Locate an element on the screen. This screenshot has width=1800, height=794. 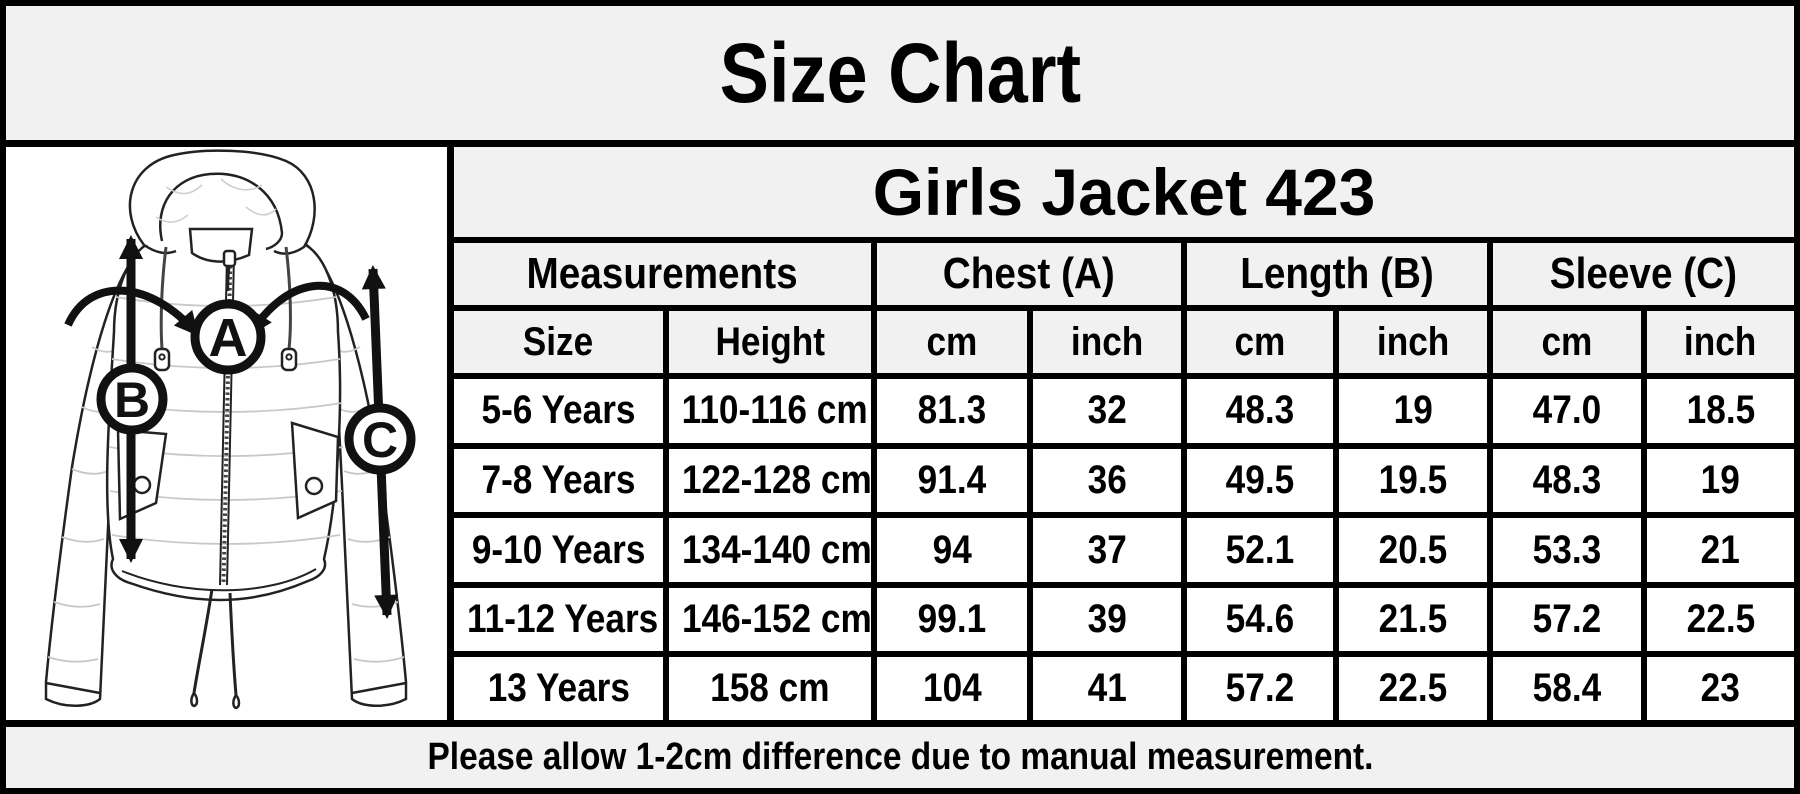
chest-badge-label: A is located at coordinates (228, 338).